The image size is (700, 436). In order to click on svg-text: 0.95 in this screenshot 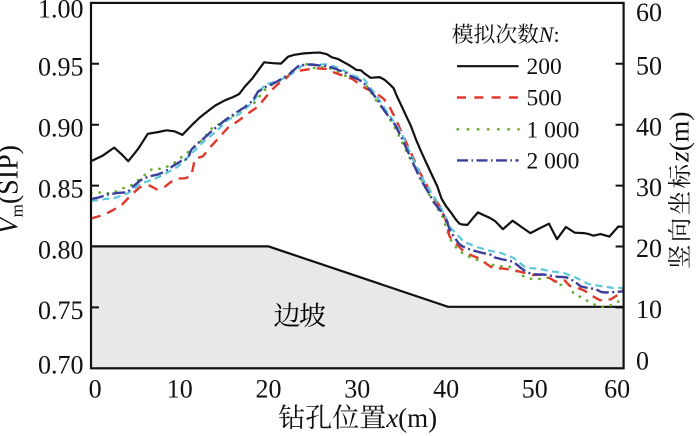, I will do `click(61, 67)`.